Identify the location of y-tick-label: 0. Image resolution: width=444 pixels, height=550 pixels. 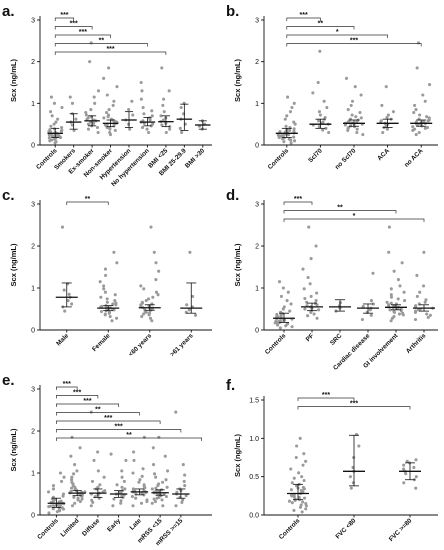
(33, 146).